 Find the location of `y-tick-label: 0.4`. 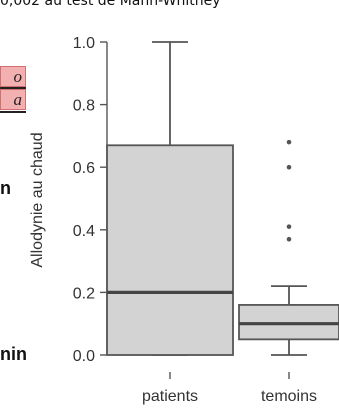

y-tick-label: 0.4 is located at coordinates (84, 231).